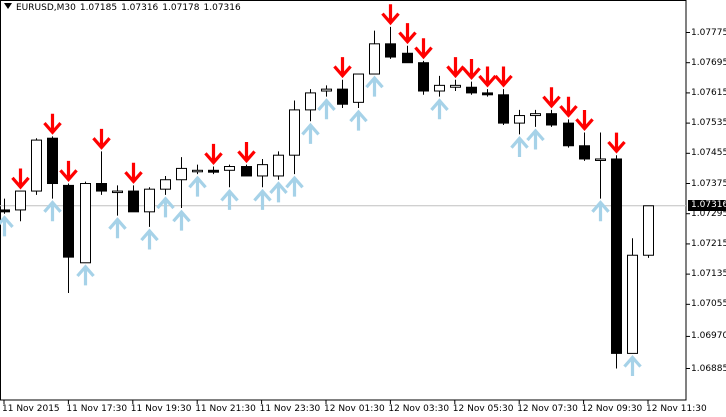 This screenshot has width=726, height=417. I want to click on x-tick-label: 12 Nov 03:30, so click(419, 409).